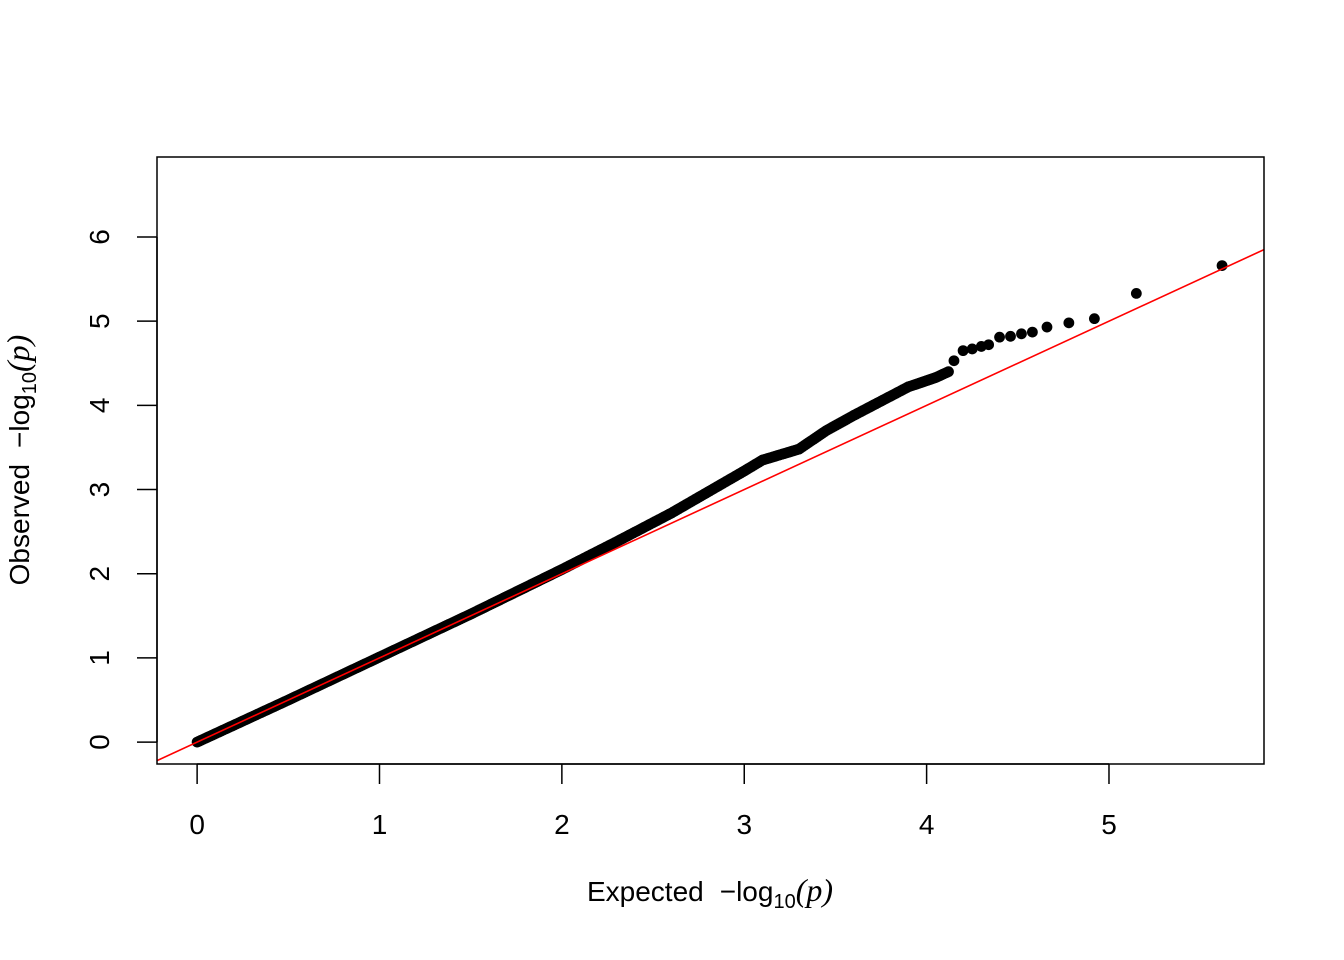 This screenshot has height=960, width=1344. Describe the element at coordinates (710, 892) in the screenshot. I see `x-axis-title: Expected −log10(p)` at that location.